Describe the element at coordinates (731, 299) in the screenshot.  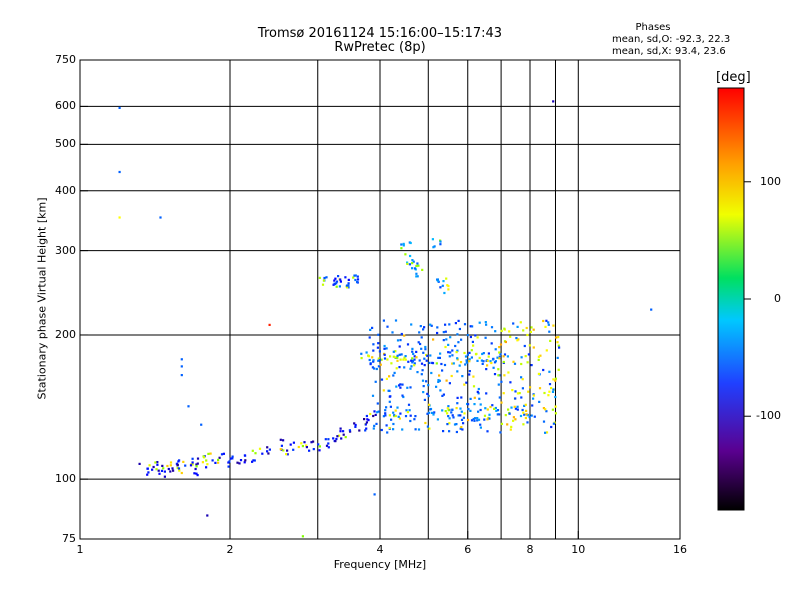
I see `colorbar` at that location.